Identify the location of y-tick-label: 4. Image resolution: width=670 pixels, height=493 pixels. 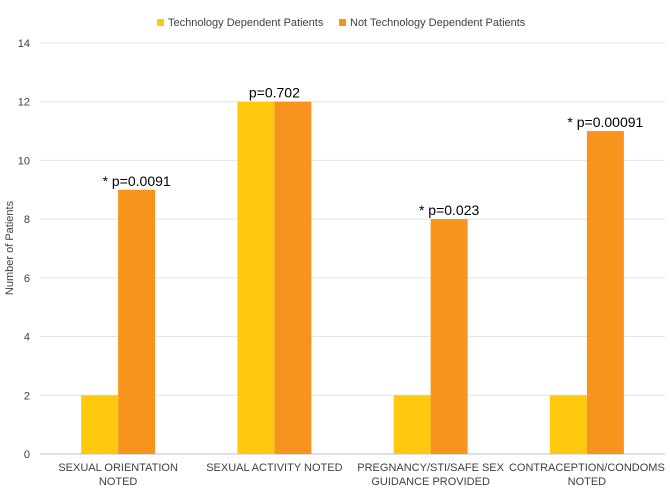
(27, 338).